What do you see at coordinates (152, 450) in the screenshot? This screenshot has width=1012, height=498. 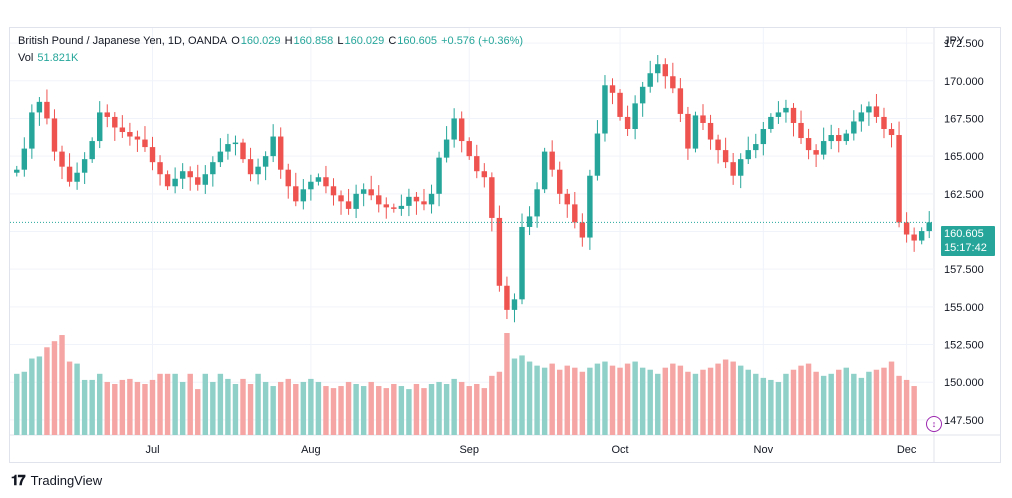 I see `x-tick-label: Jul` at bounding box center [152, 450].